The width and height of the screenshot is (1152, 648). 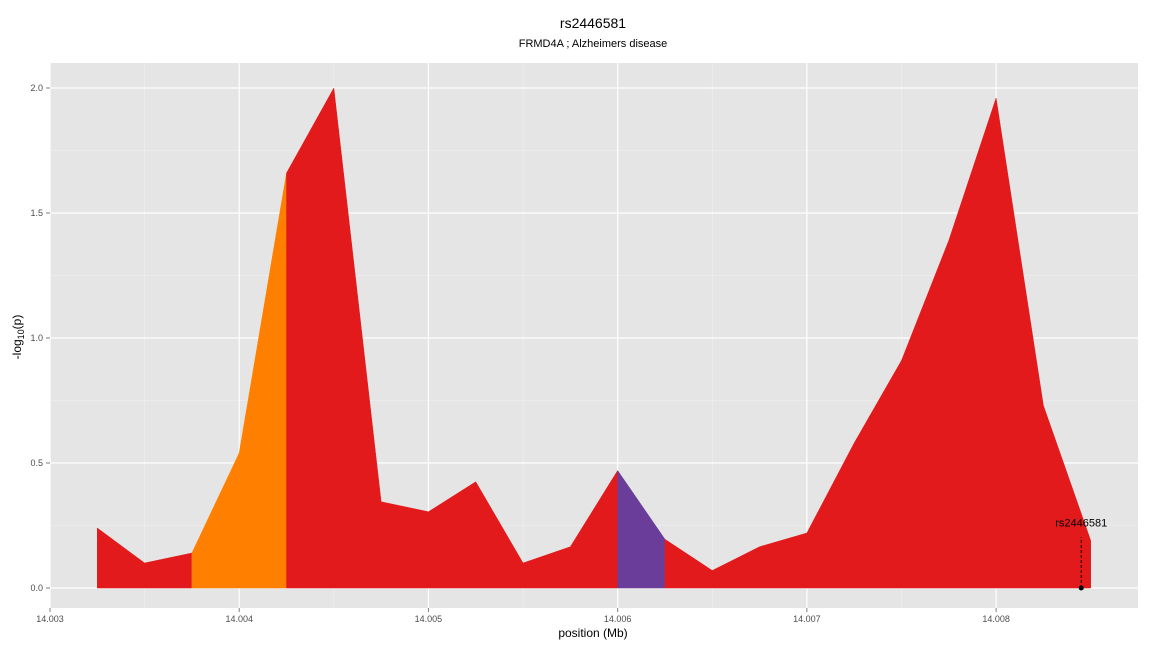 I want to click on x-tick-label: 14.007, so click(x=807, y=619).